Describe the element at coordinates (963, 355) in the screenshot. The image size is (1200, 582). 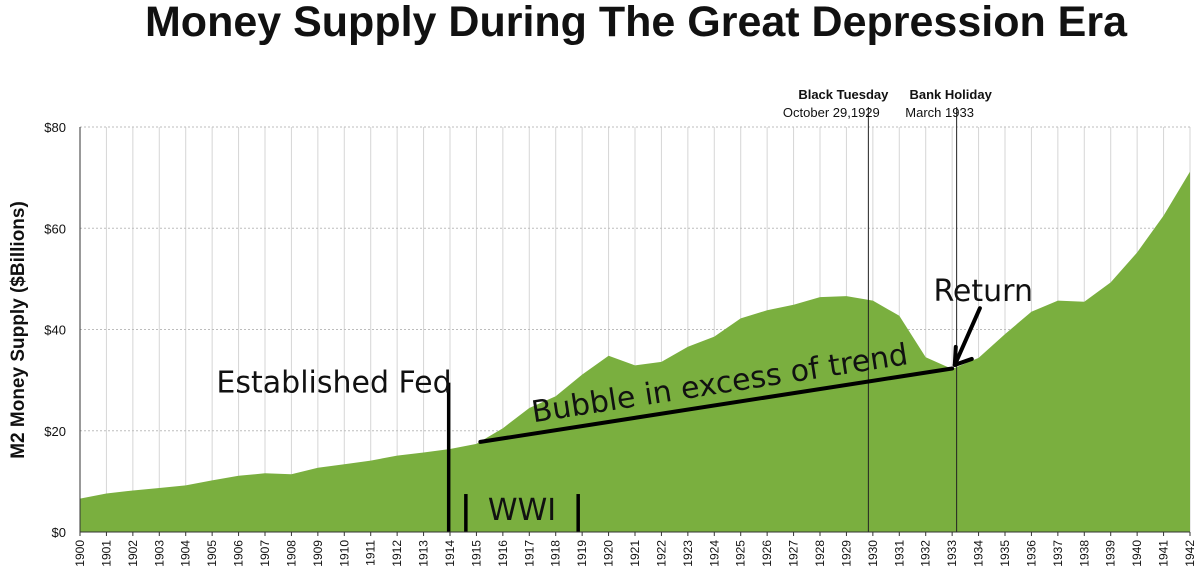
I see `return-arrow-head` at that location.